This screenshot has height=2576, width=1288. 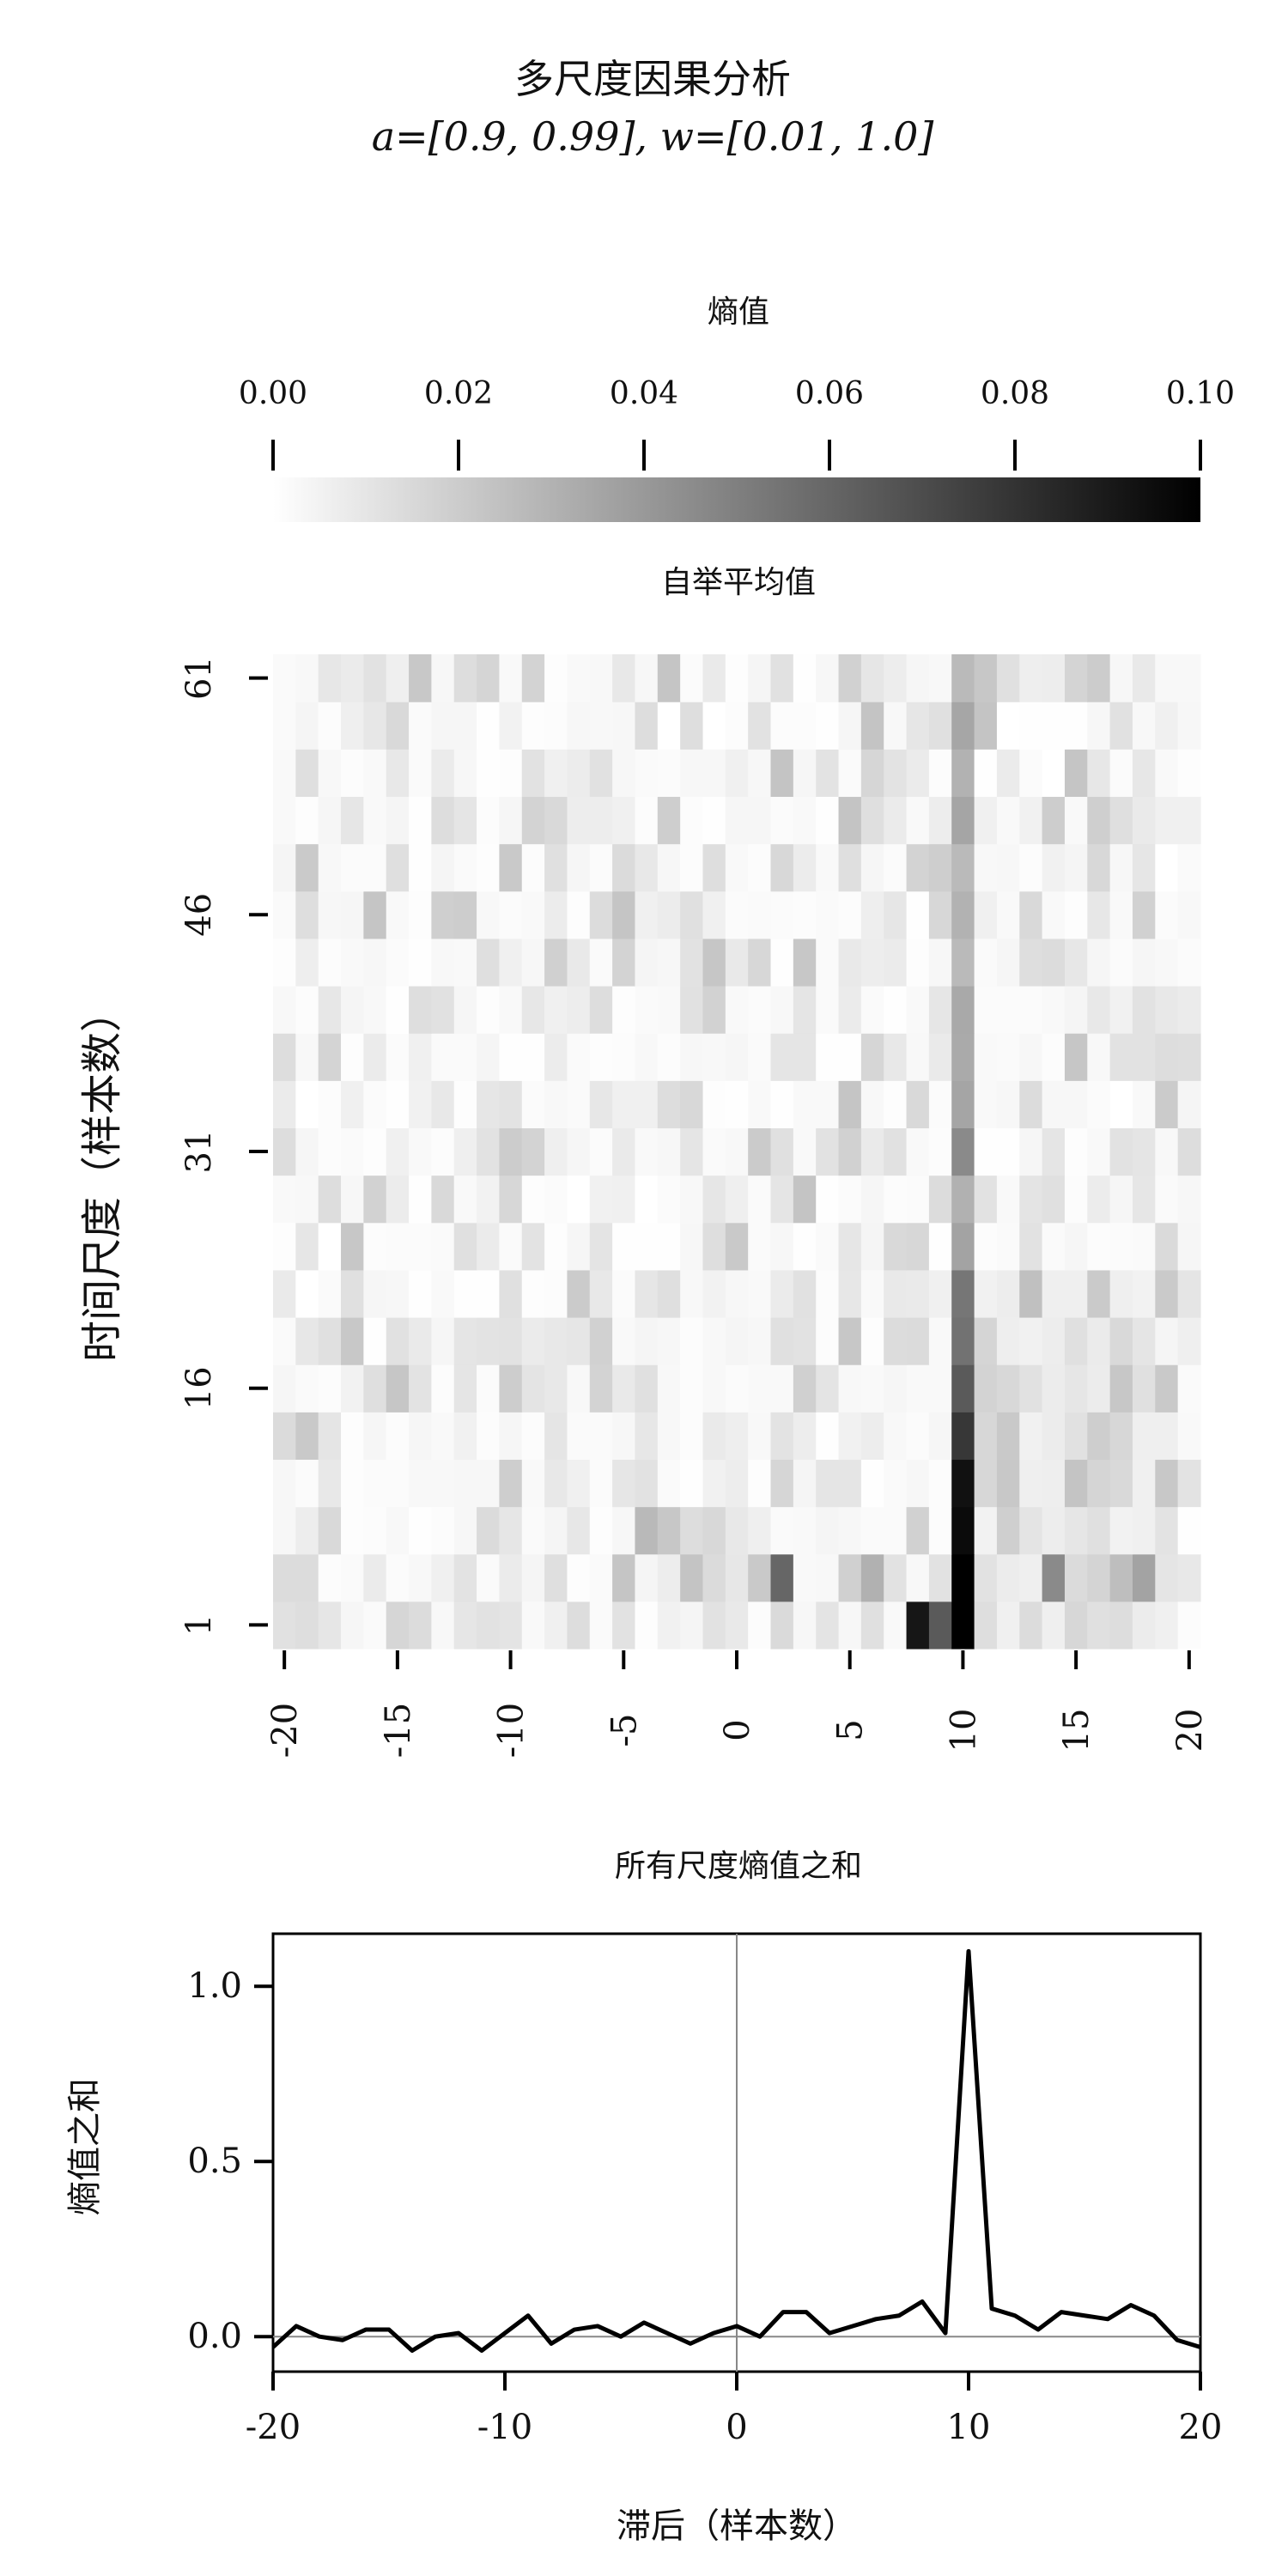 What do you see at coordinates (214, 2162) in the screenshot?
I see `line-y-tick-label: 0.5` at bounding box center [214, 2162].